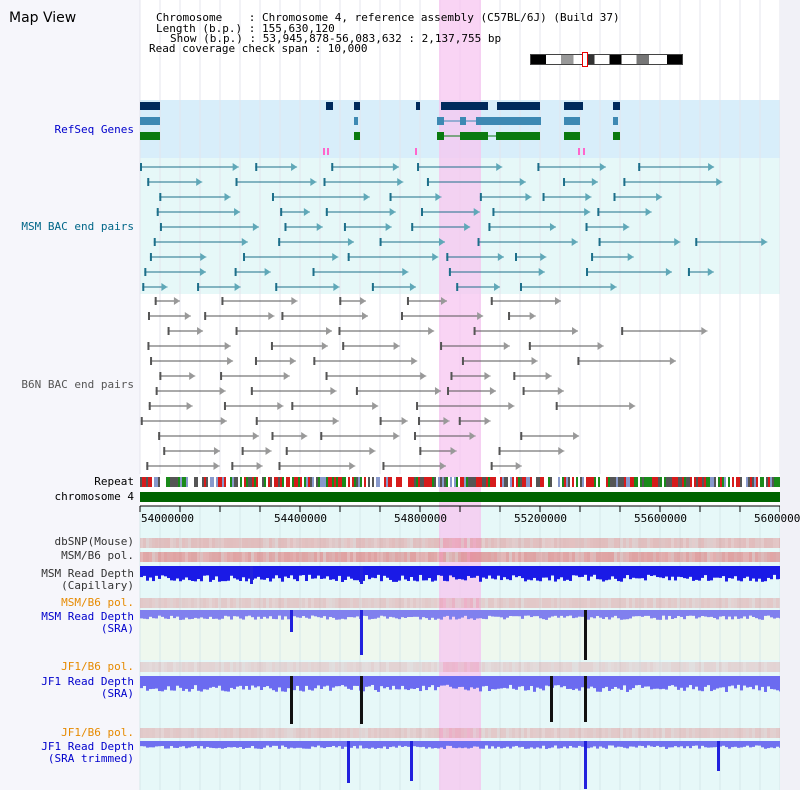  I want to click on track-label-msm-bac: MSM BAC end pairs, so click(77, 226).